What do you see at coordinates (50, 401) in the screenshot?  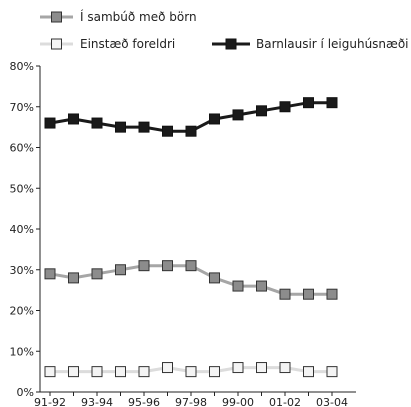 I see `x-tick-label-0: 91-92` at bounding box center [50, 401].